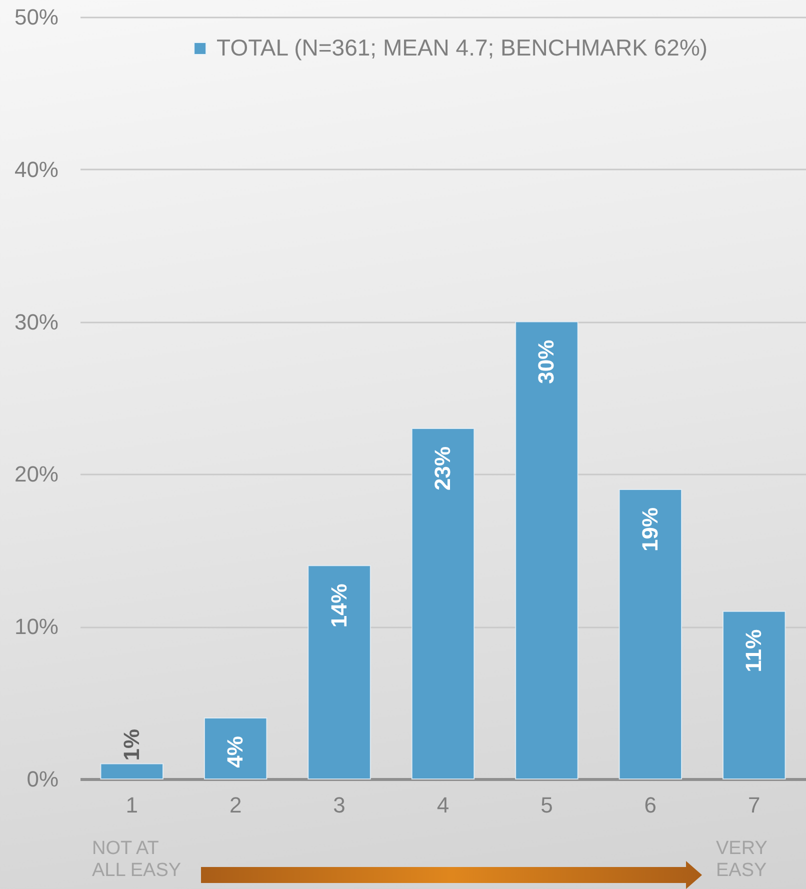 The height and width of the screenshot is (889, 806). I want to click on y-tick-label: 40%, so click(36, 169).